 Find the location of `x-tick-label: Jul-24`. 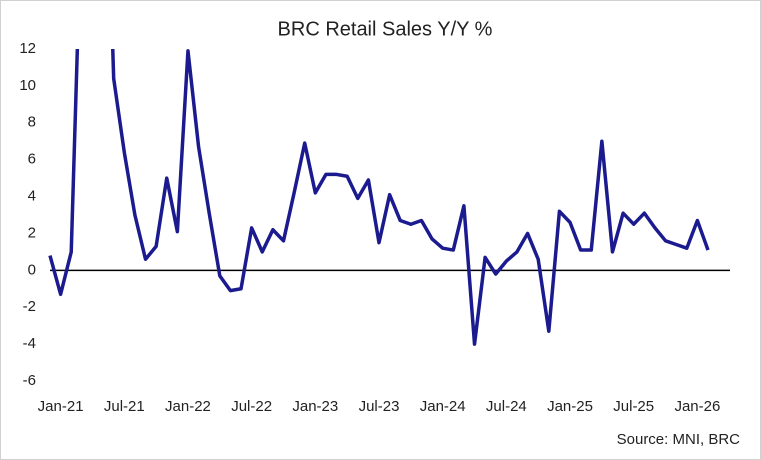

x-tick-label: Jul-24 is located at coordinates (506, 406).